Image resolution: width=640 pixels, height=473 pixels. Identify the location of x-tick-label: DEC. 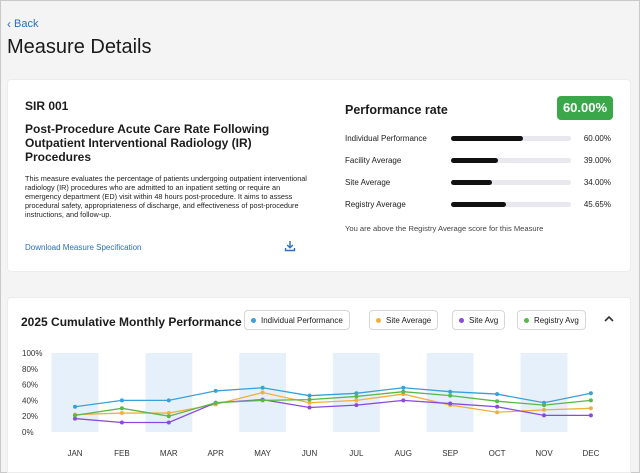
(590, 453).